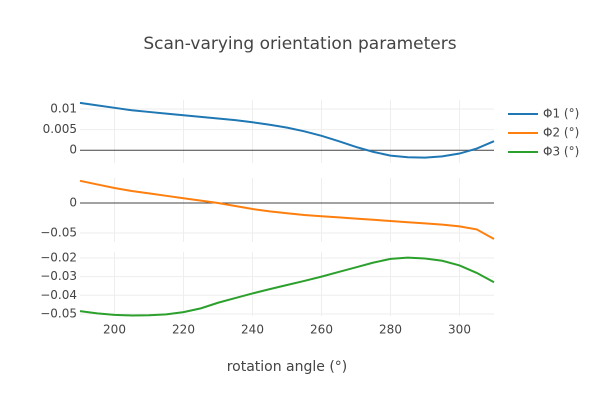 Image resolution: width=600 pixels, height=400 pixels. I want to click on x-tick-label: 280, so click(390, 330).